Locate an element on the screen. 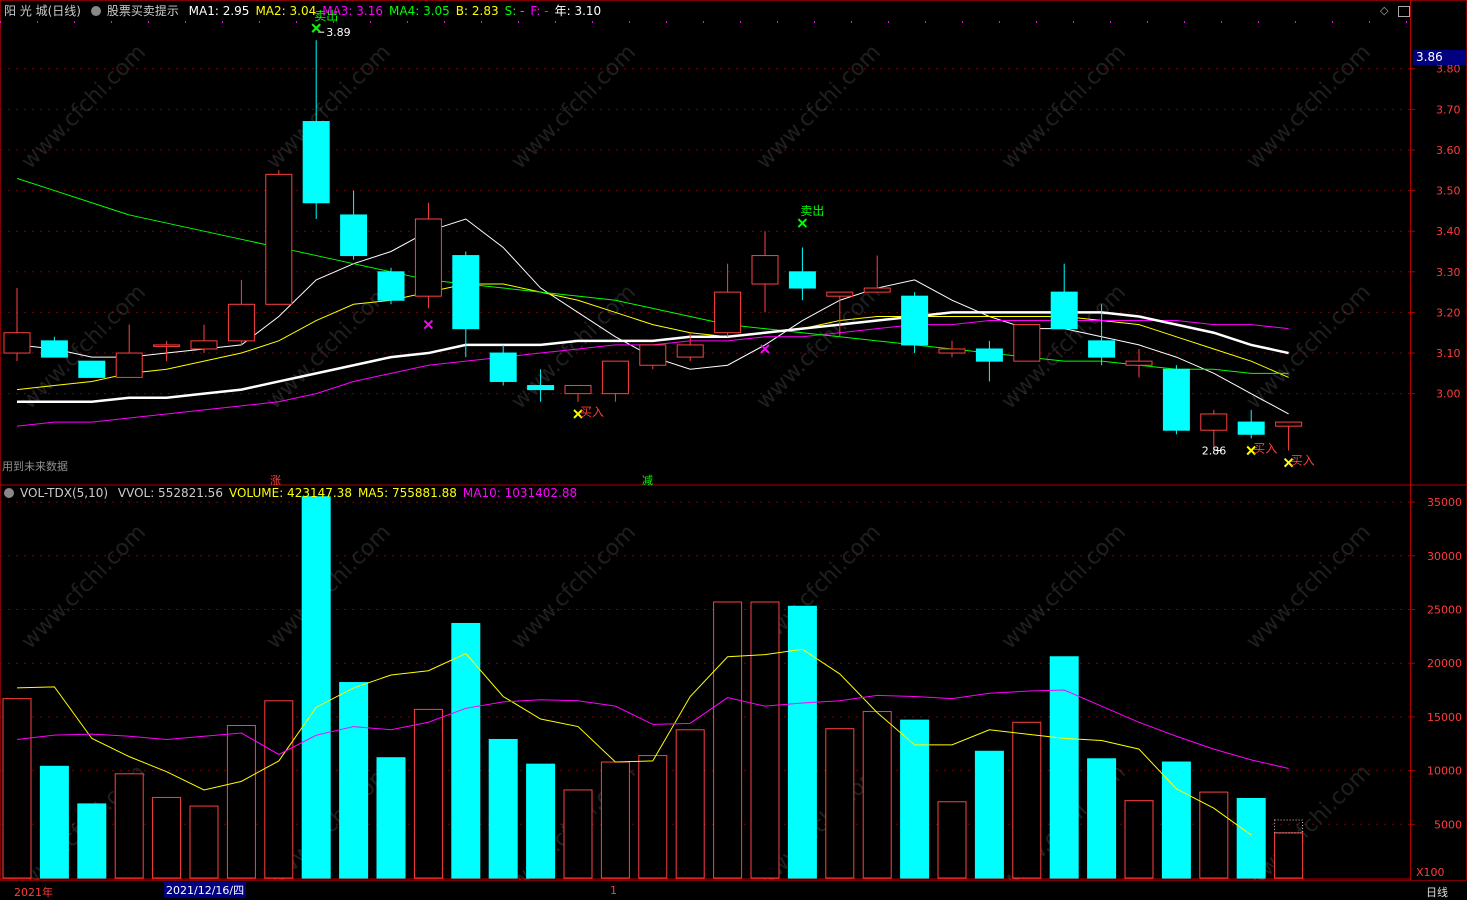 This screenshot has height=900, width=1467. volume-legend-item-0: VVOL: 552821.56 is located at coordinates (170, 493).